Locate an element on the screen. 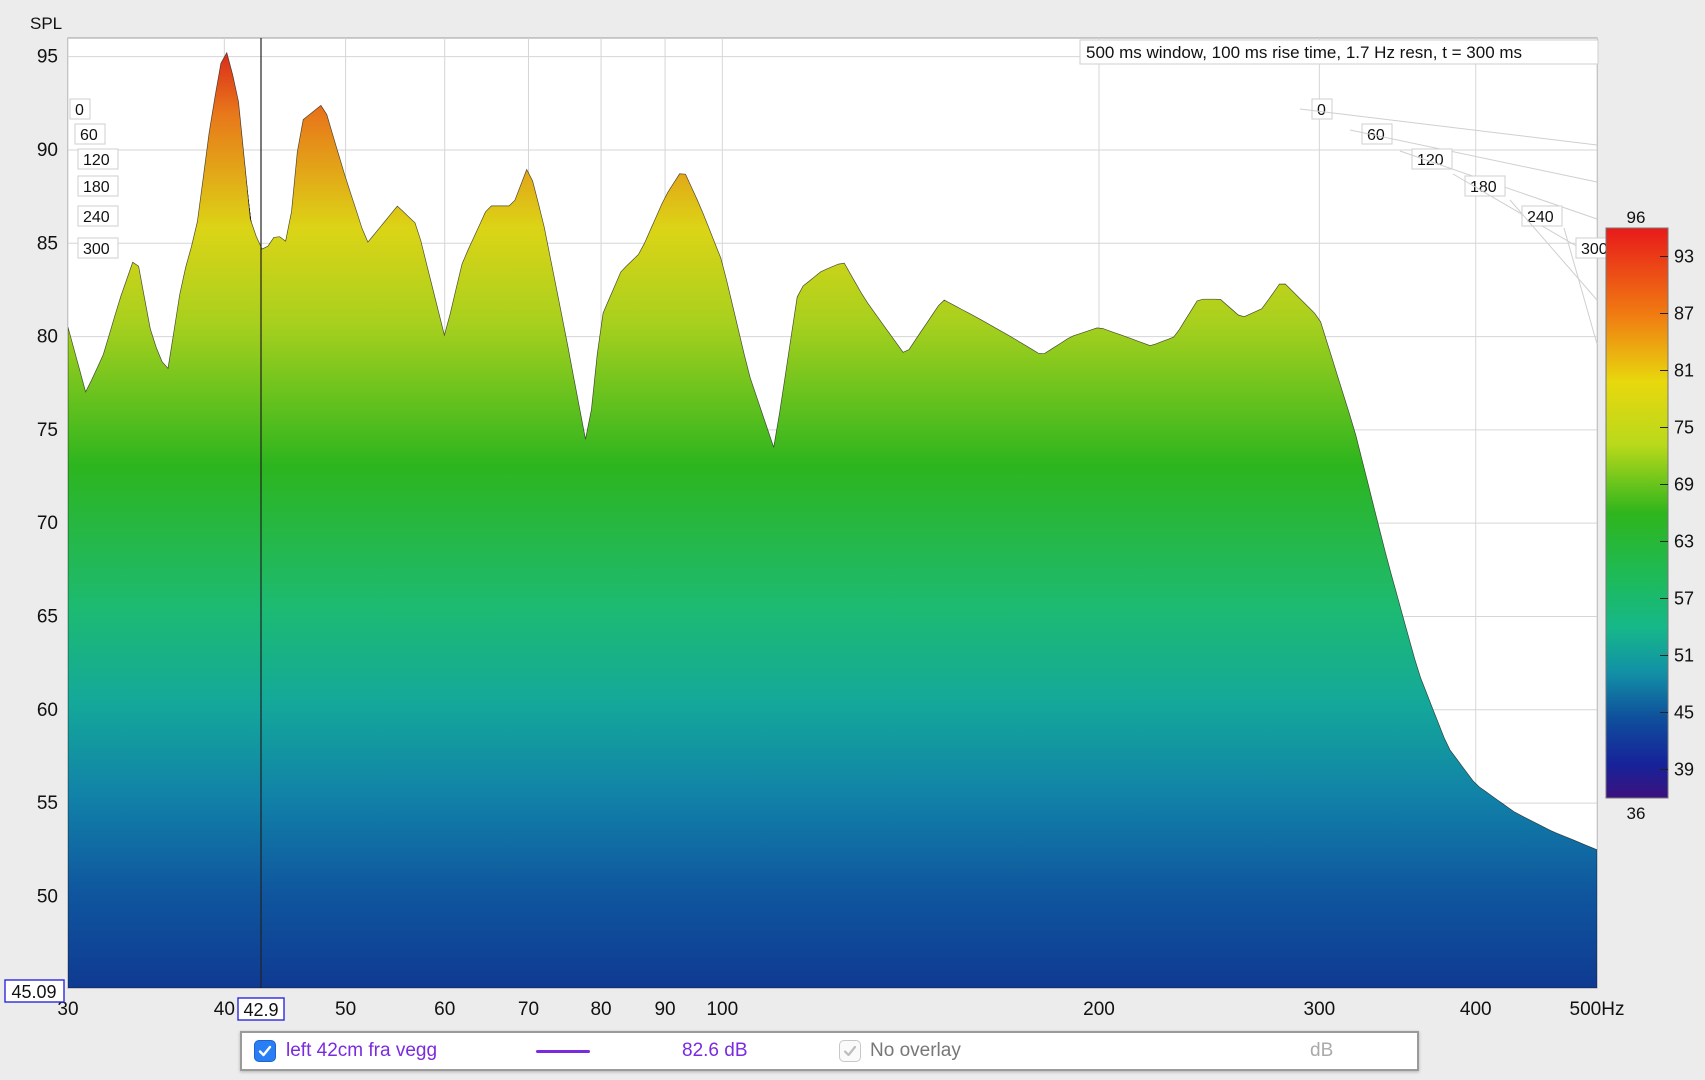 The width and height of the screenshot is (1705, 1080). cursor-y-readout: 45.09 is located at coordinates (34, 991).